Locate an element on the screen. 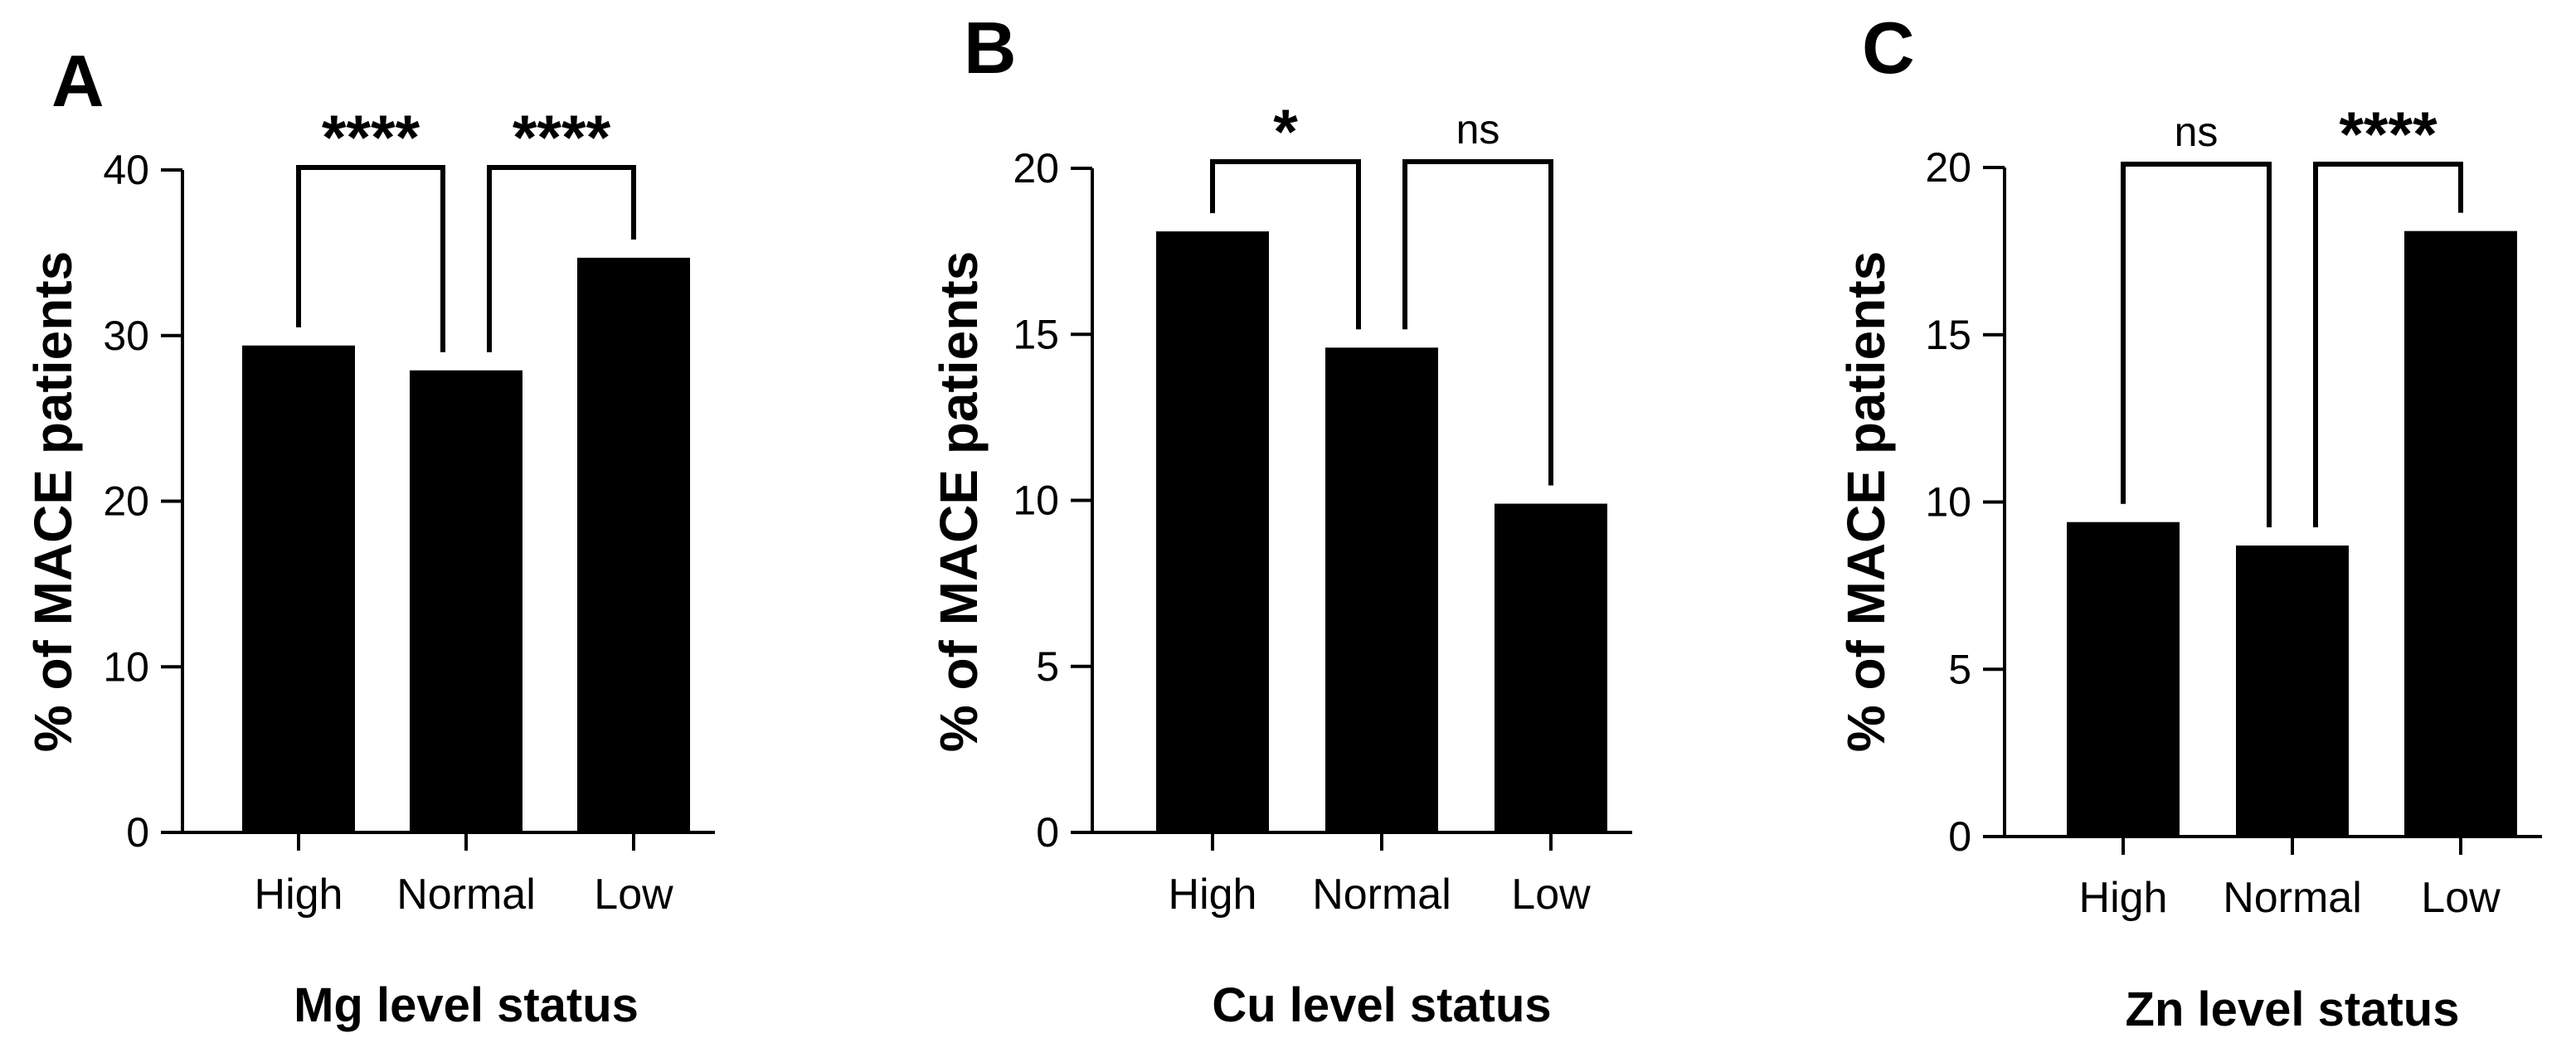  panel-letter: C is located at coordinates (1889, 48).